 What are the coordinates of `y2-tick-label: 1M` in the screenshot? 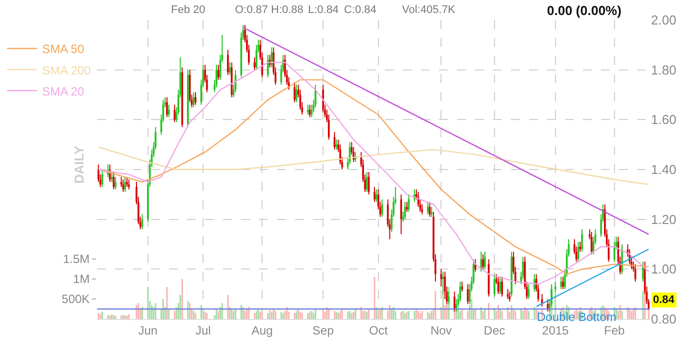 It's located at (81, 279).